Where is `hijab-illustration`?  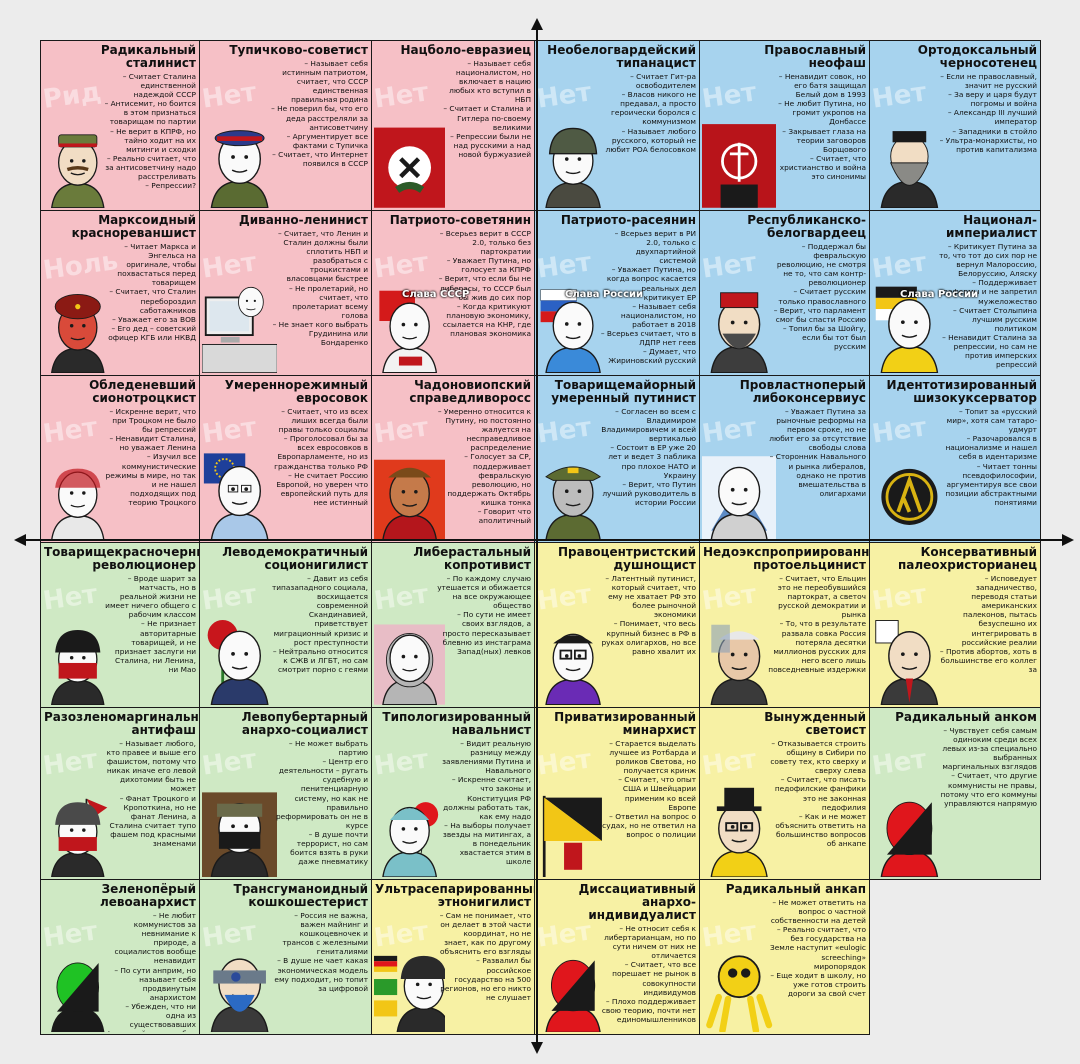
hijab-illustration is located at coordinates (410, 654).